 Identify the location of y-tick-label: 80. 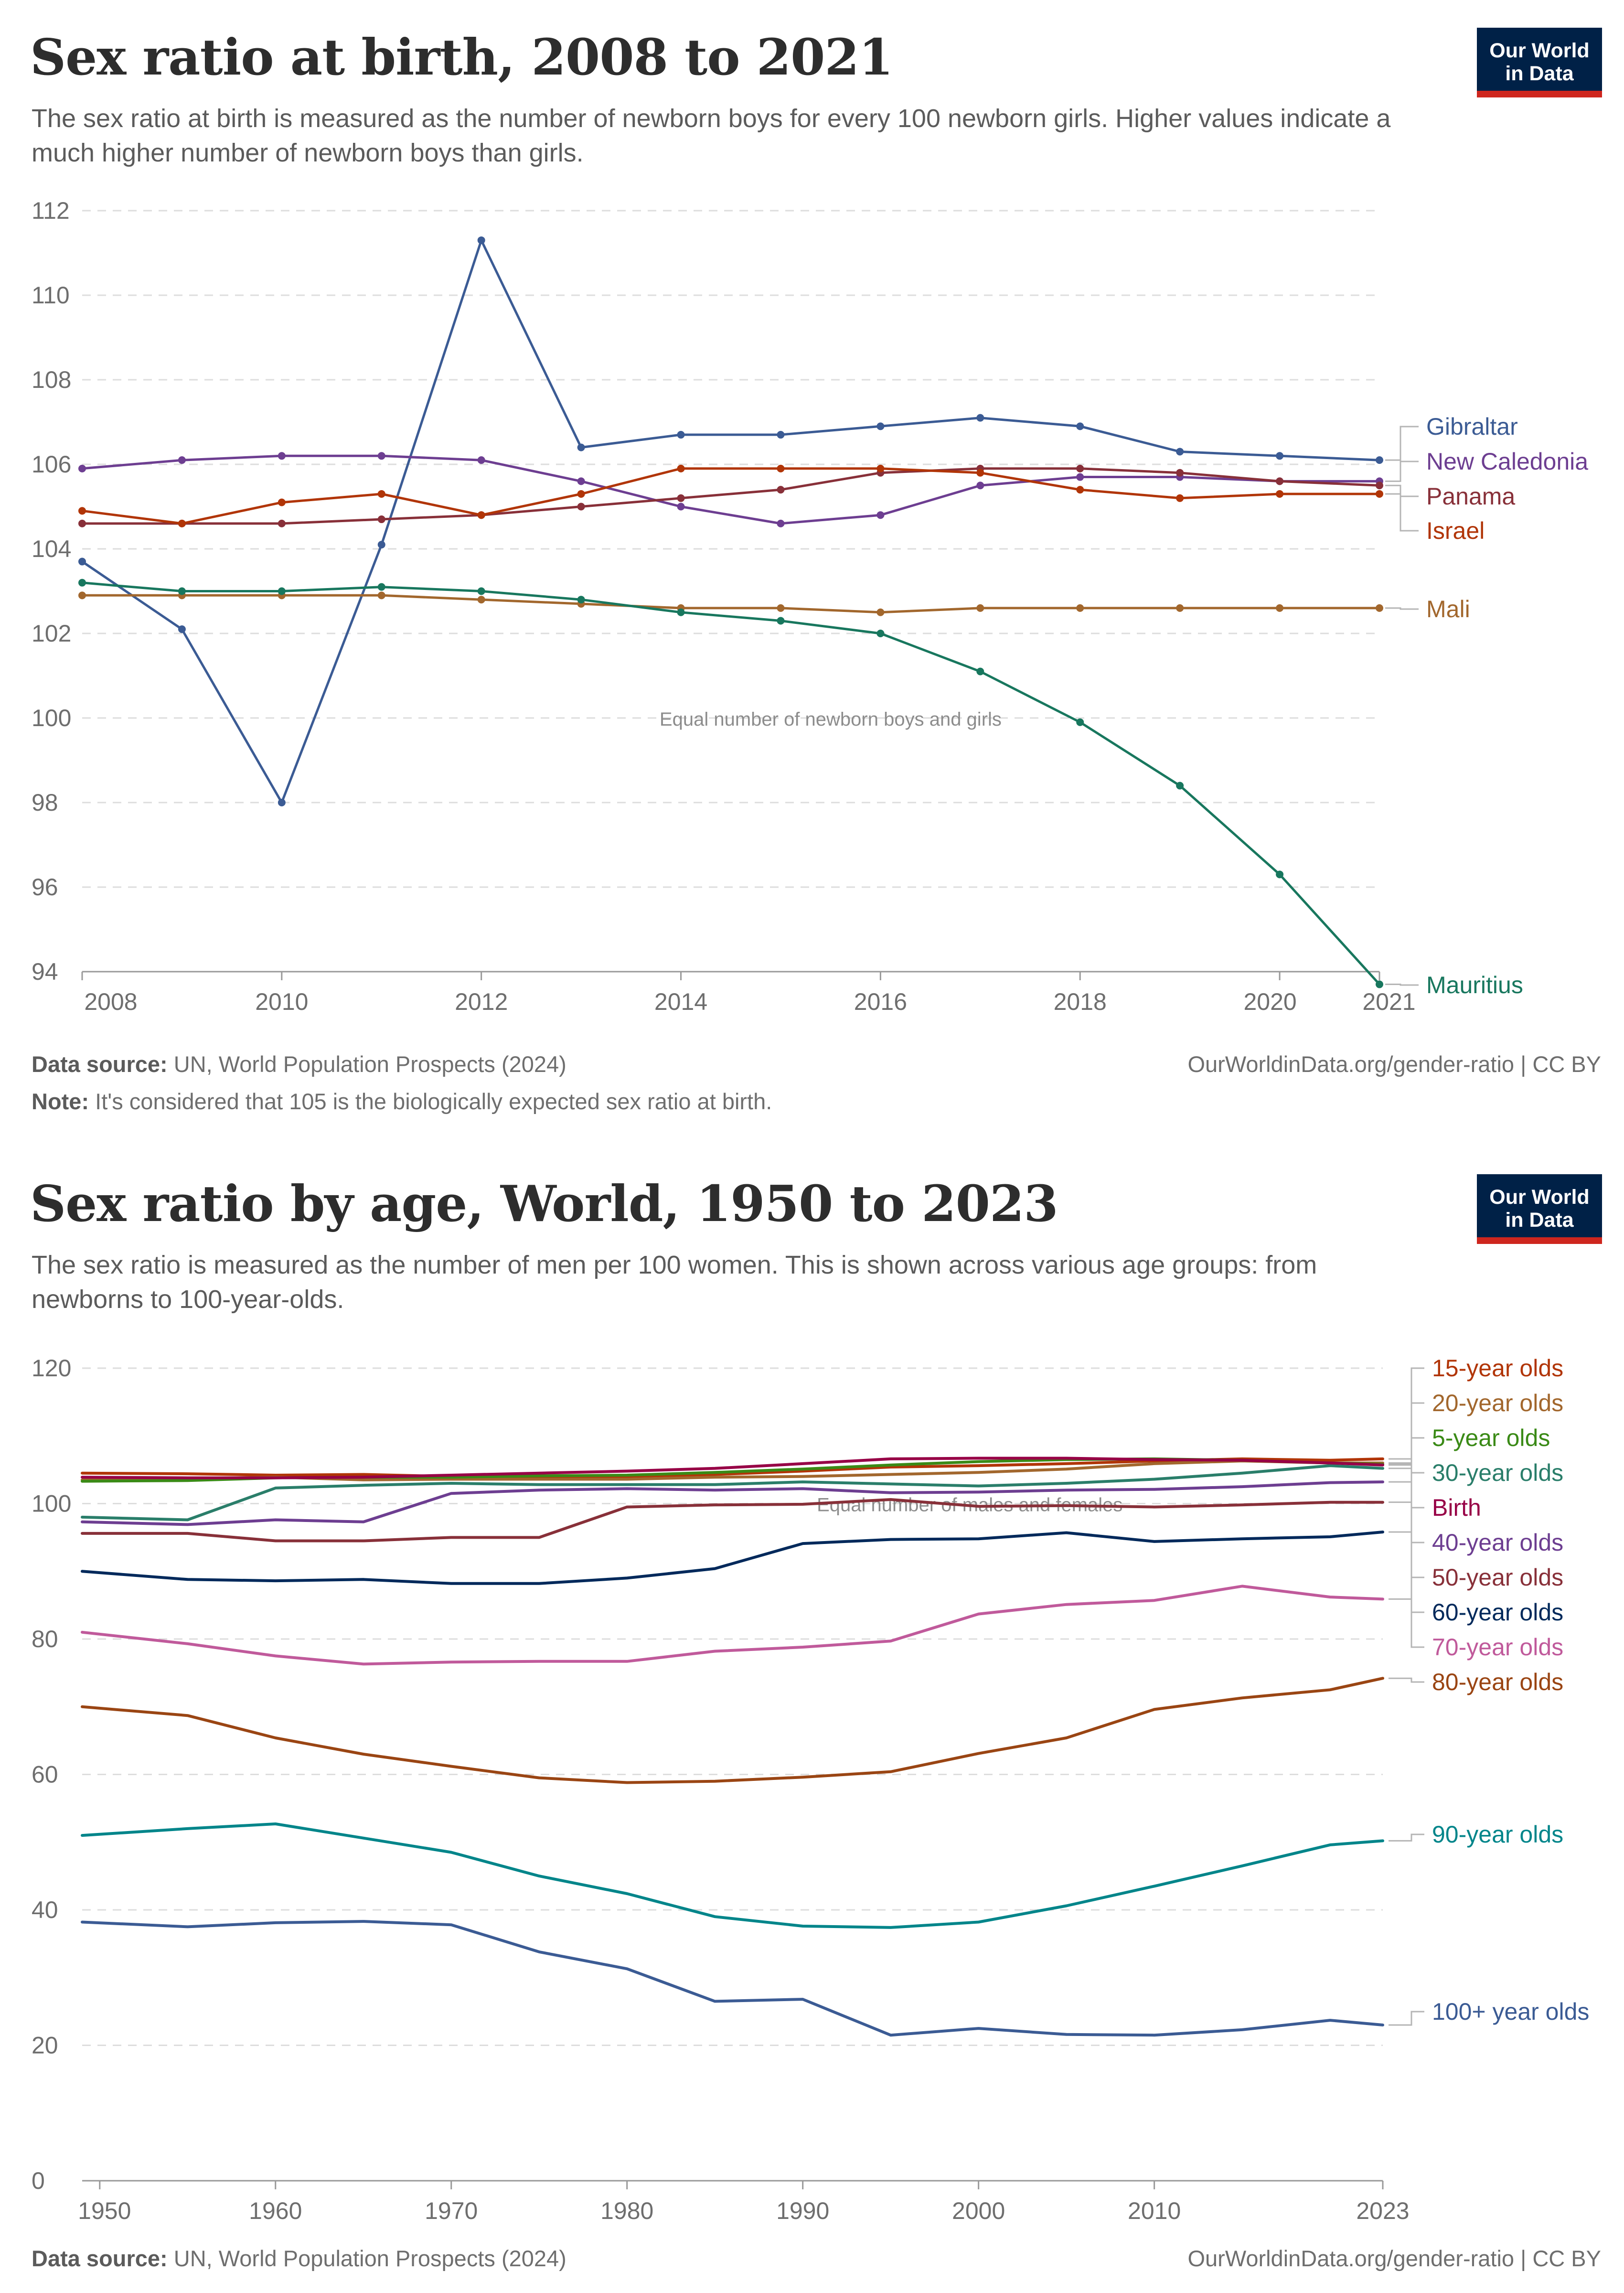
(45, 1639).